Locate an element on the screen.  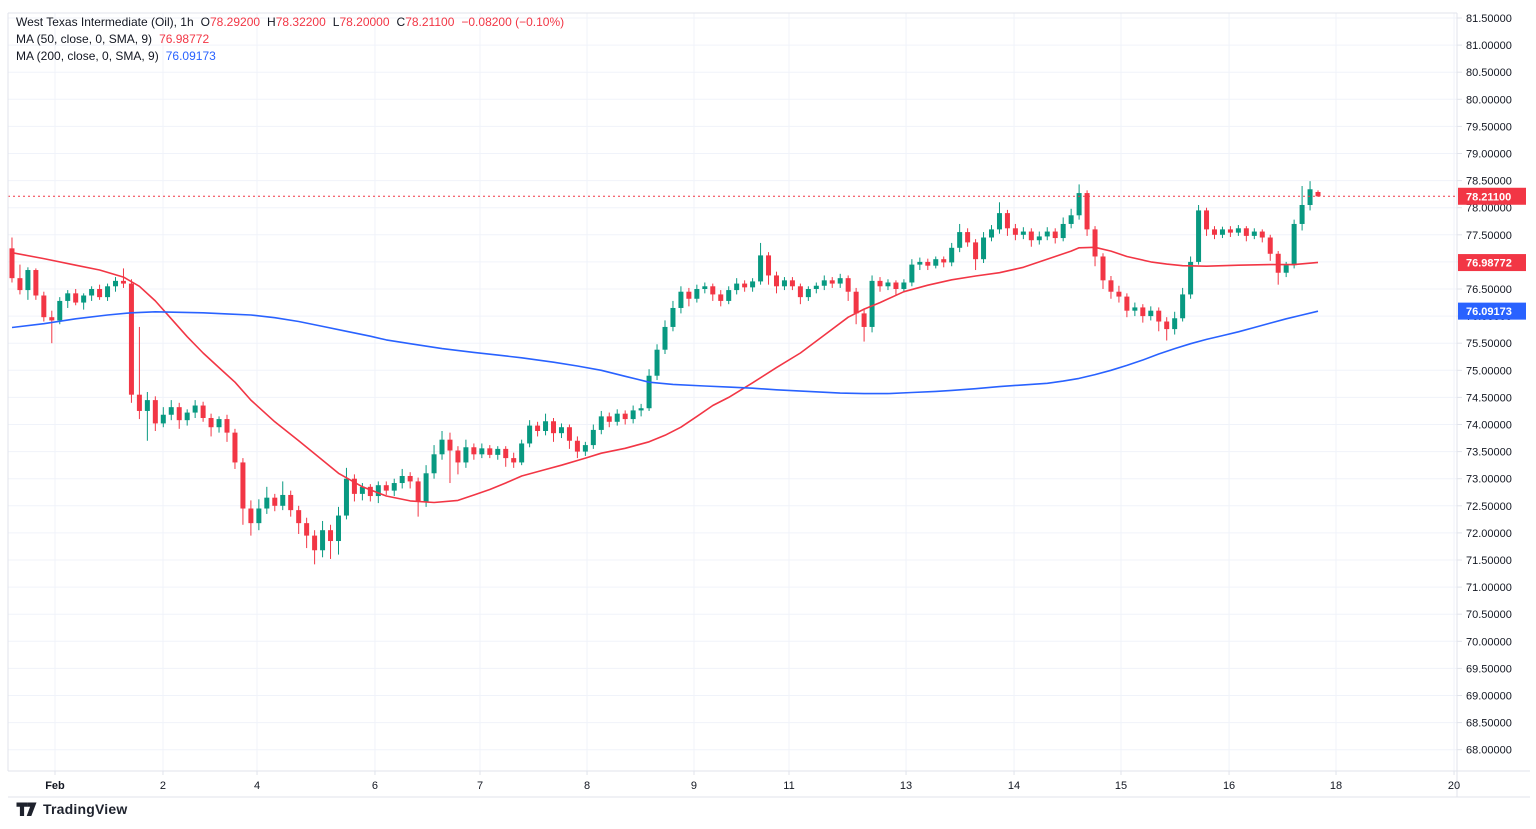
tradingview-logo-icon is located at coordinates (26, 809).